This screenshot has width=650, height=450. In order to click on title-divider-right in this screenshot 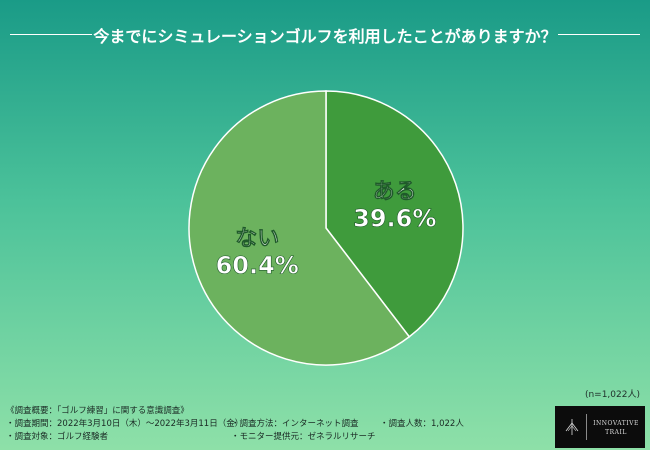, I will do `click(599, 34)`.